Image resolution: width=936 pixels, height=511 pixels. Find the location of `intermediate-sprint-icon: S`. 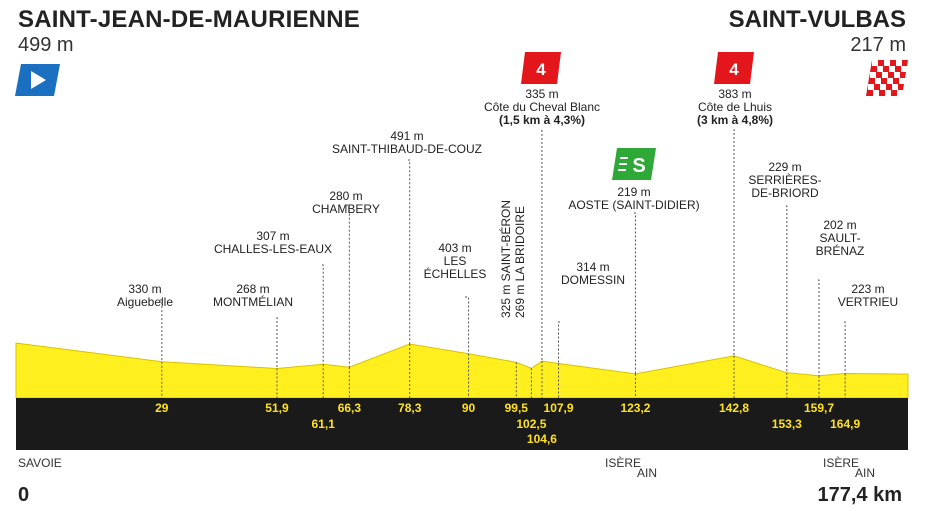

intermediate-sprint-icon: S is located at coordinates (634, 164).